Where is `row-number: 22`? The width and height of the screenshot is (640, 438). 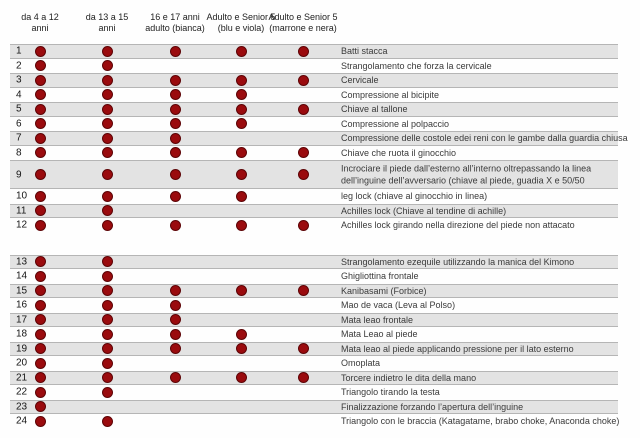 row-number: 22 is located at coordinates (22, 392).